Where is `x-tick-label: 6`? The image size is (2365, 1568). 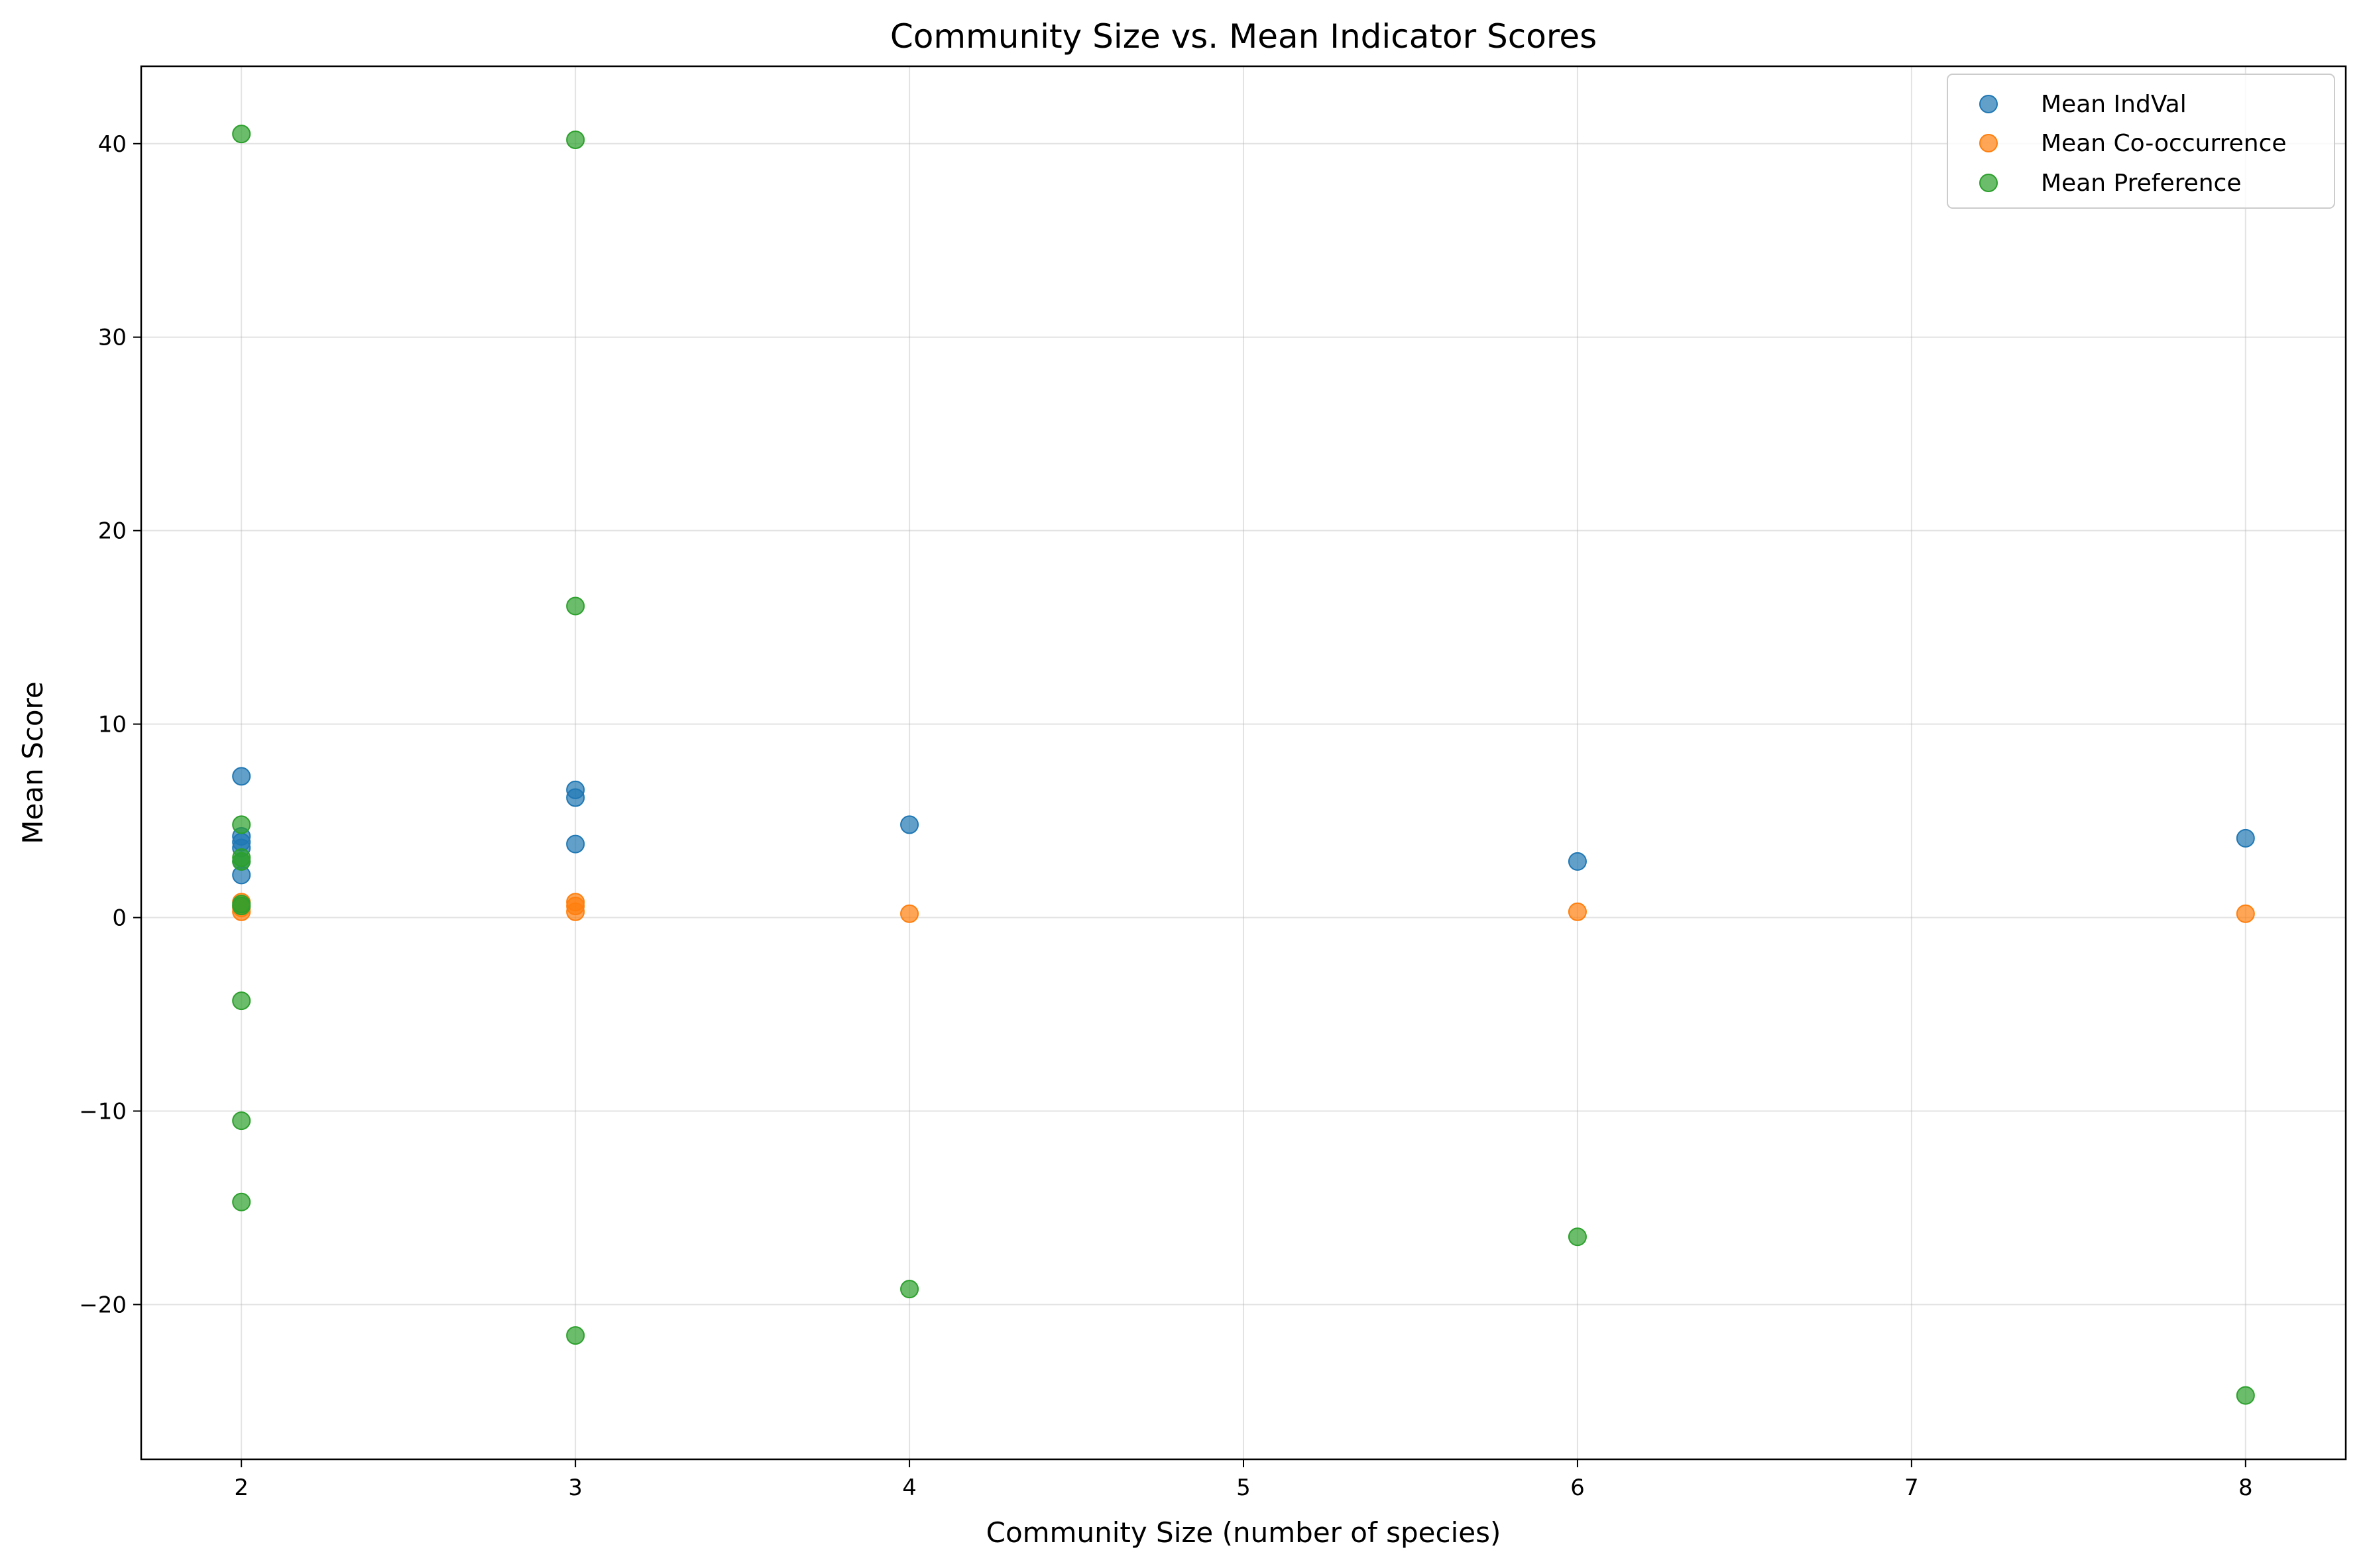
x-tick-label: 6 is located at coordinates (1578, 1488).